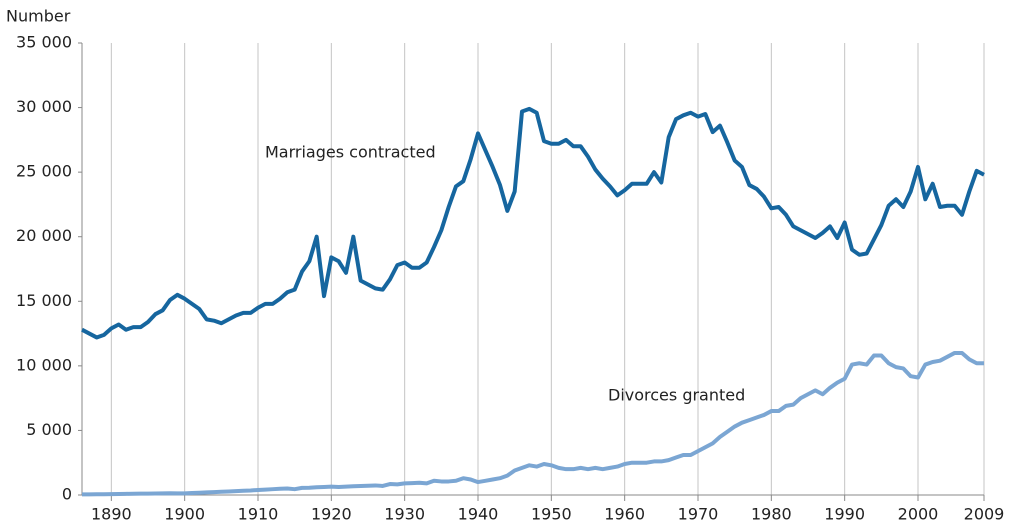  Describe the element at coordinates (44, 235) in the screenshot. I see `y-tick-label: 20 000` at that location.